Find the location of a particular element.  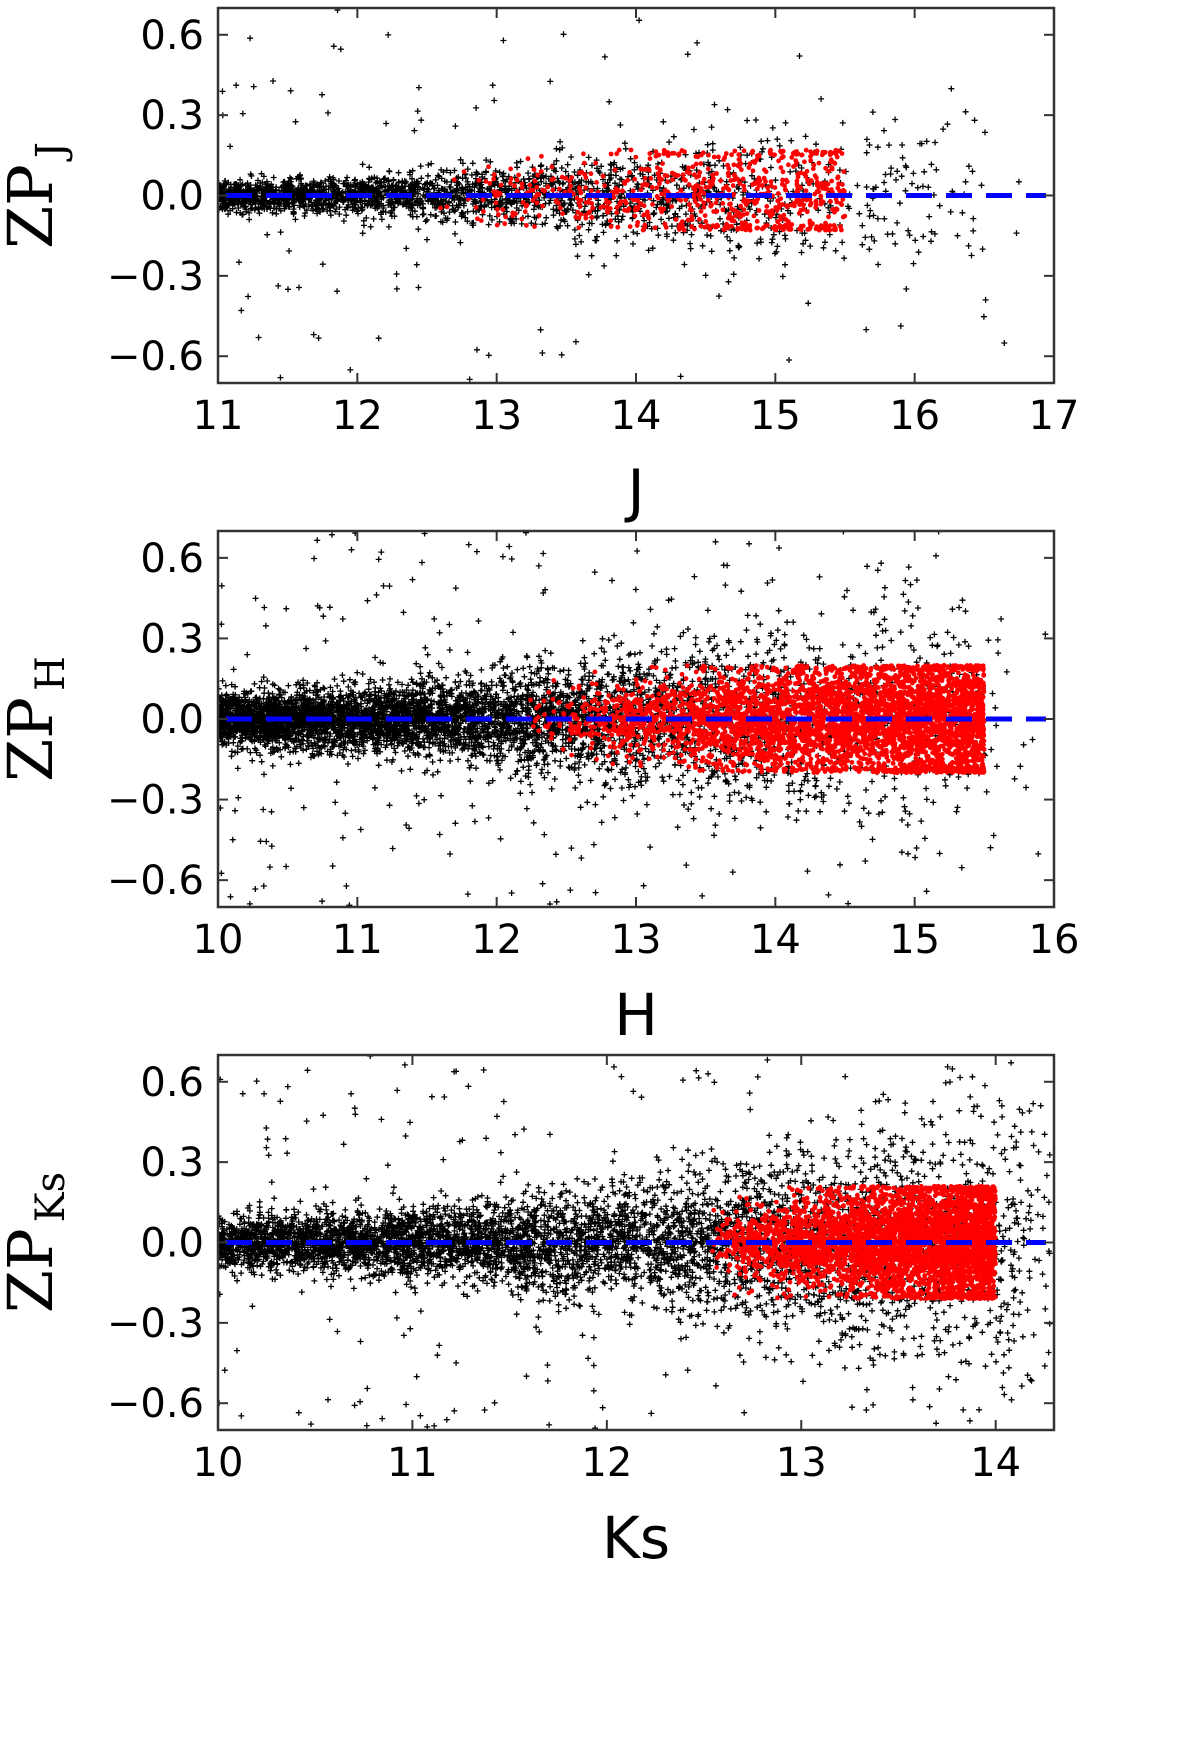

panel-j-marks is located at coordinates (632, 195).